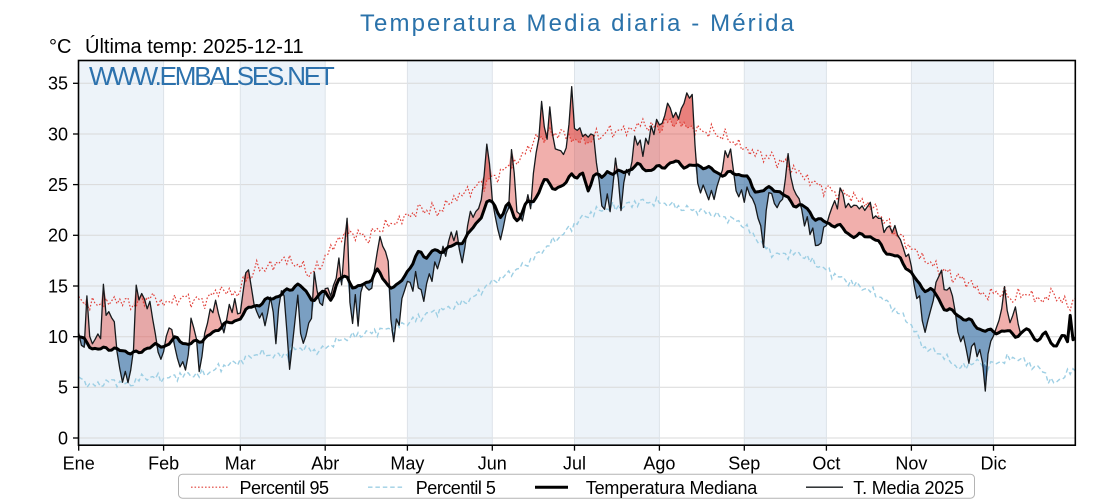  I want to click on svg-text: 0, so click(63, 438).